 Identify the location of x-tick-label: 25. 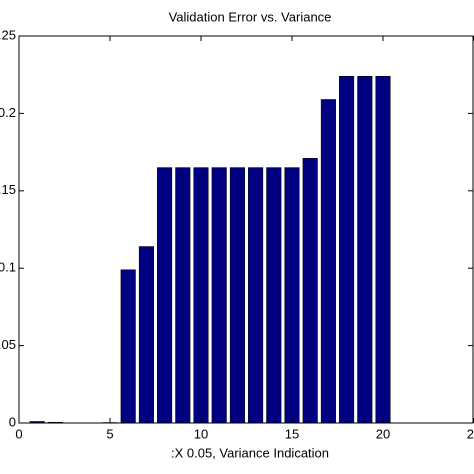
(470, 433).